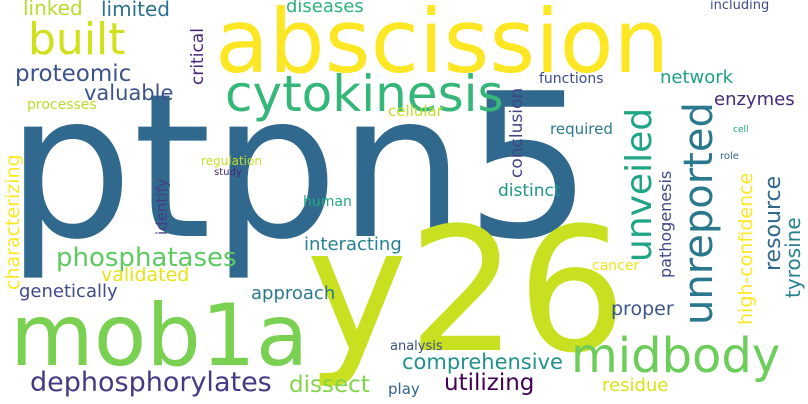 The width and height of the screenshot is (808, 404). Describe the element at coordinates (741, 130) in the screenshot. I see `word-cell: cell` at that location.